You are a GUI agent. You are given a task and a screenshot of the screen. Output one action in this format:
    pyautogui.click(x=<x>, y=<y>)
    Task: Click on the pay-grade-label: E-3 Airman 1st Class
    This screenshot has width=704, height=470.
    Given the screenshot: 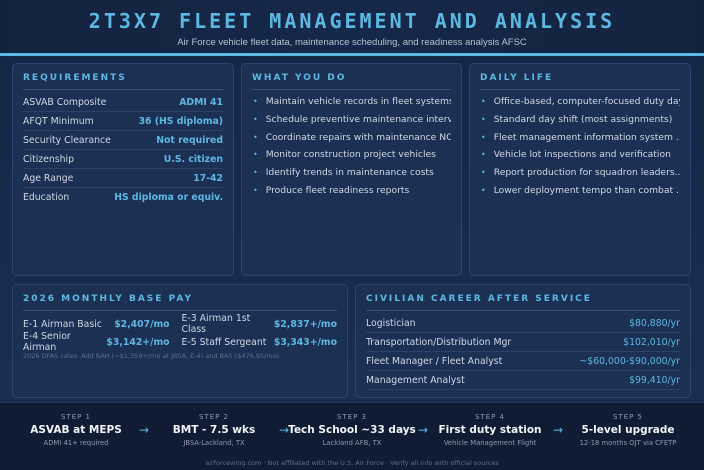 What is the action you would take?
    pyautogui.click(x=216, y=324)
    